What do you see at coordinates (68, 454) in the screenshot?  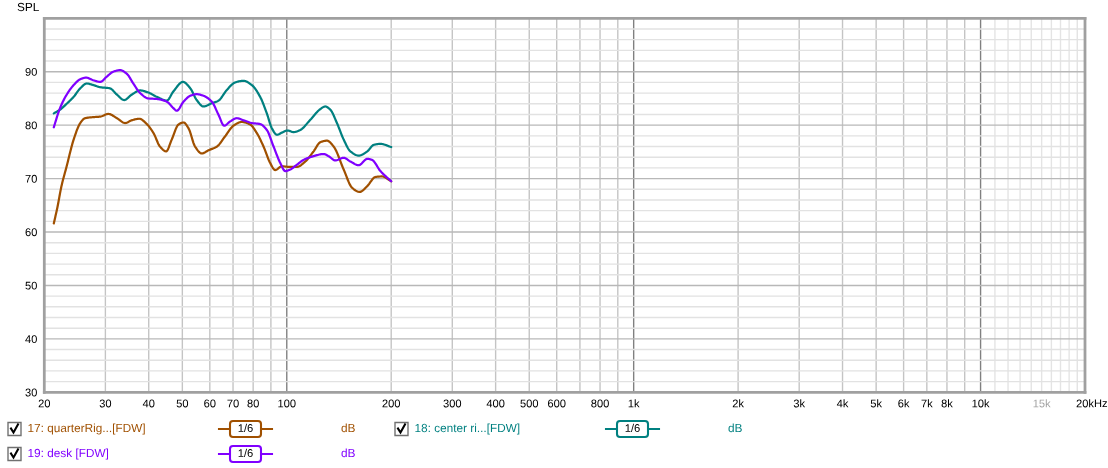 I see `text: 19: desk [FDW]` at bounding box center [68, 454].